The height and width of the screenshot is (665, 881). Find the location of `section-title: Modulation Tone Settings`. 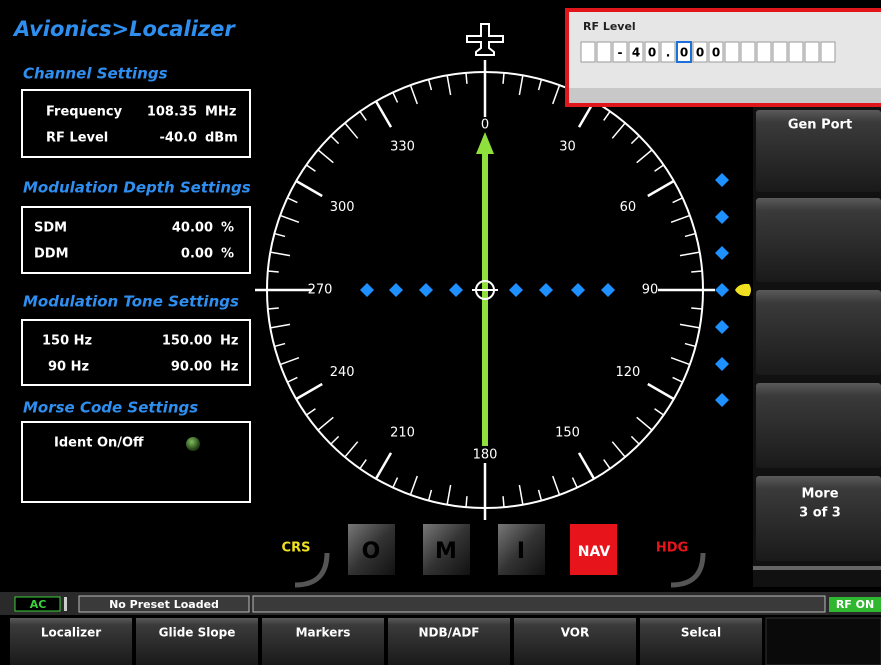

section-title: Modulation Tone Settings is located at coordinates (131, 302).